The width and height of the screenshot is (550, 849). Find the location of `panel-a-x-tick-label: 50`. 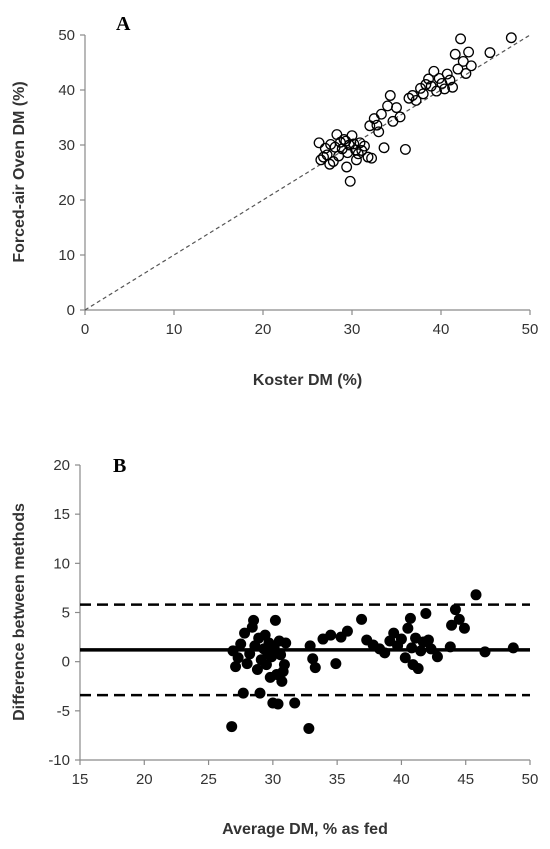

panel-a-x-tick-label: 50 is located at coordinates (530, 329).